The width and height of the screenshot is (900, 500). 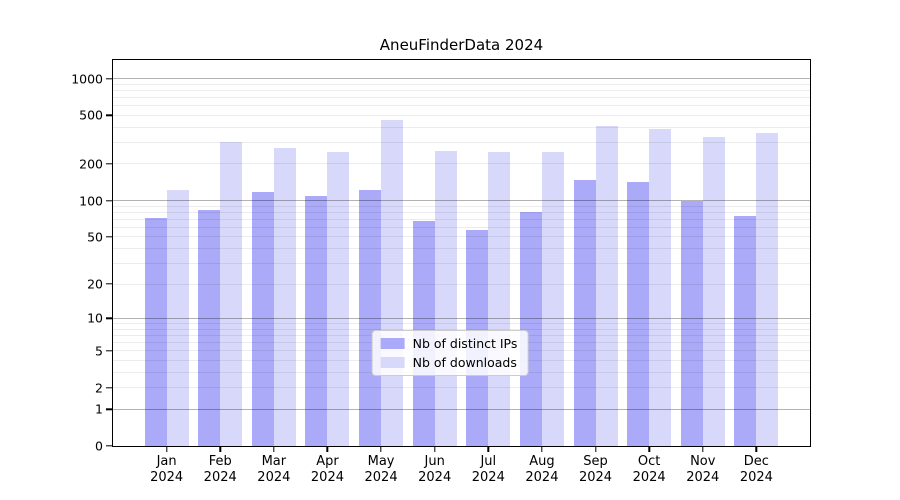 I want to click on x-tick-label: Apr 2024, so click(x=327, y=470).